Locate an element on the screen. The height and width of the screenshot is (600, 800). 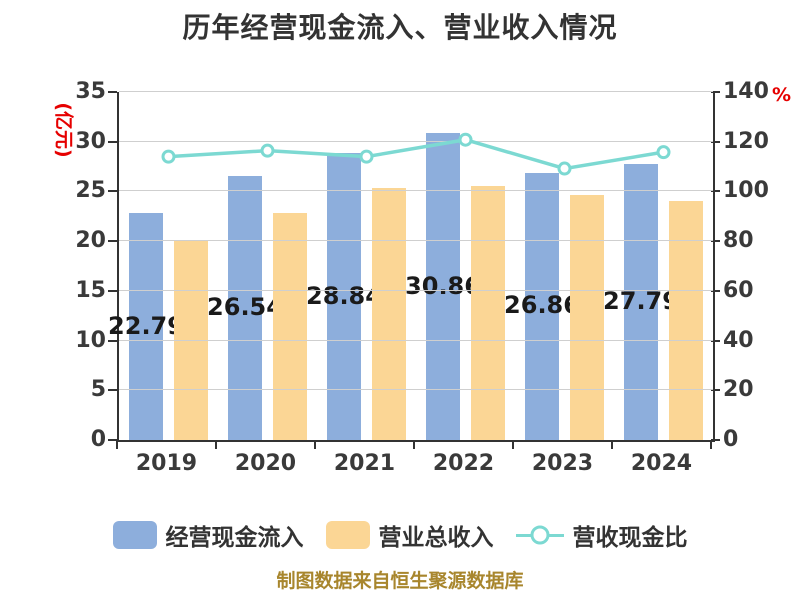
left-axis-tick-label: 30 is located at coordinates (90, 141).